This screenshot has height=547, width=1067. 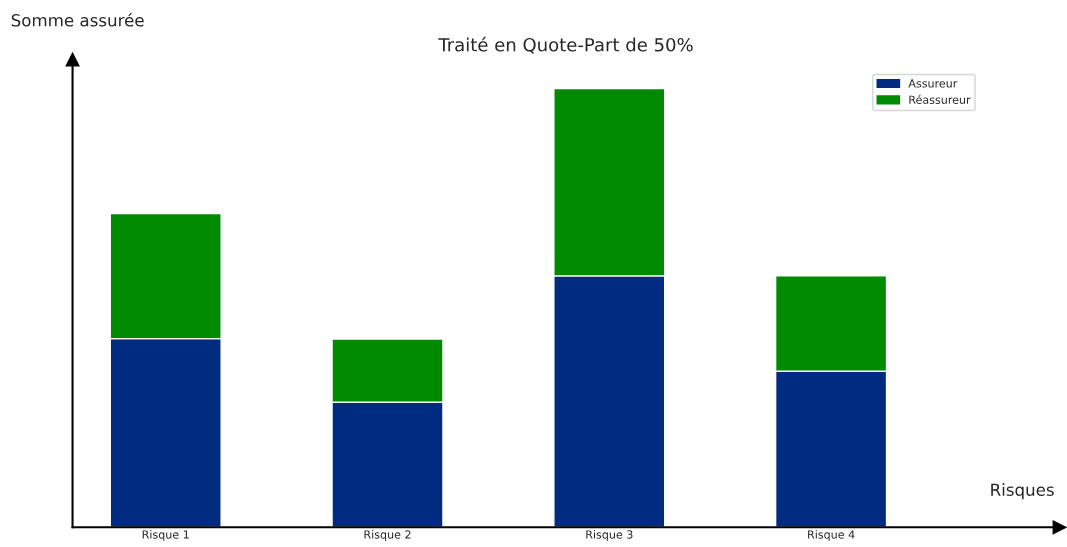 I want to click on x-tick-label: Risque 1, so click(x=165, y=535).